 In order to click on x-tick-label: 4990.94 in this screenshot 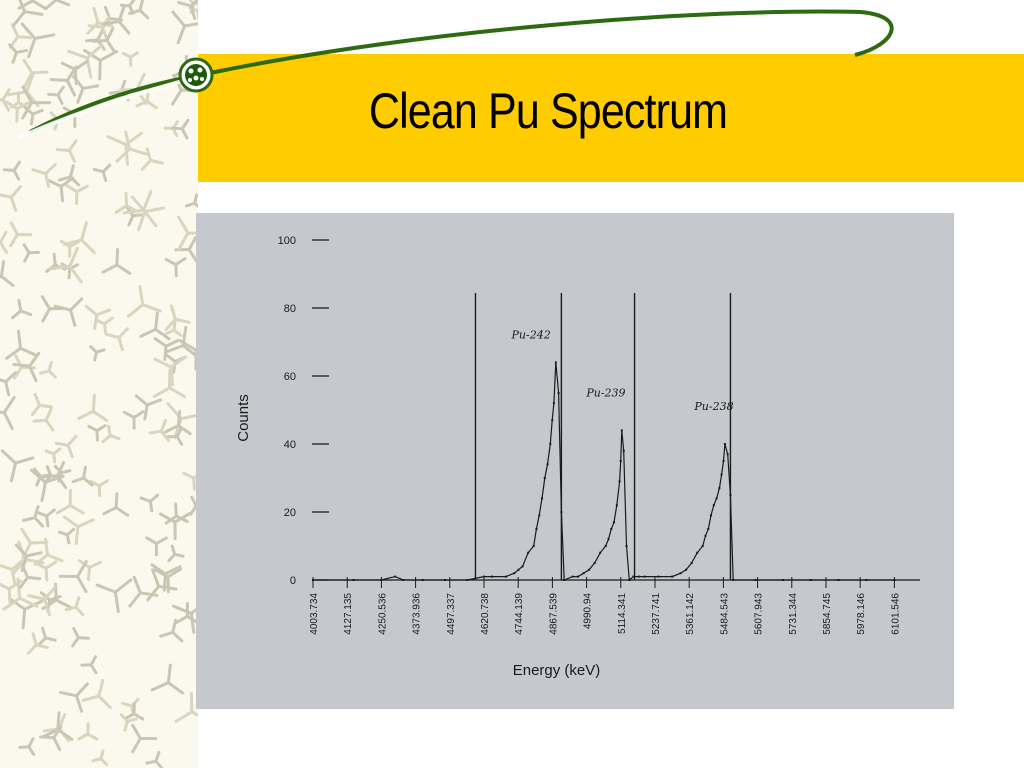, I will do `click(588, 611)`.